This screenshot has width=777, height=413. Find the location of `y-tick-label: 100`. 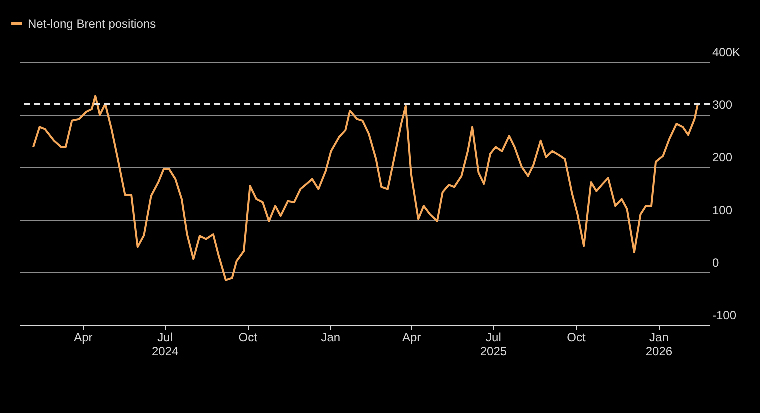

y-tick-label: 100 is located at coordinates (722, 210).